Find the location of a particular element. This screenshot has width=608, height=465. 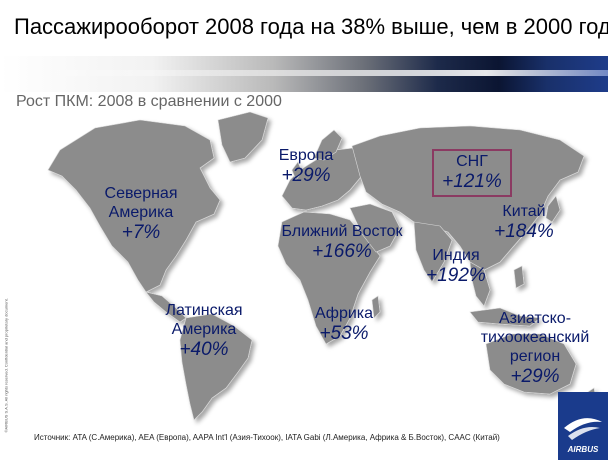

asia-shape is located at coordinates (468, 198).